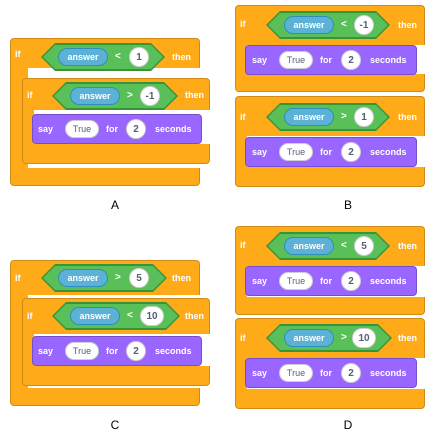 The image size is (438, 443). What do you see at coordinates (347, 205) in the screenshot?
I see `option-label: B` at bounding box center [347, 205].